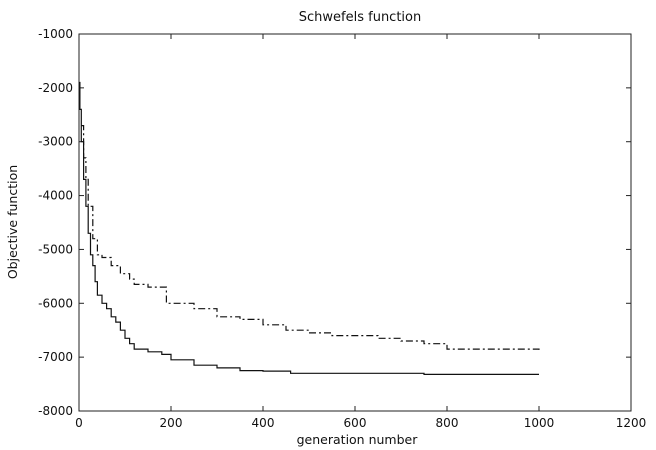 This screenshot has width=656, height=450. What do you see at coordinates (55, 142) in the screenshot?
I see `y-tick-label: -3000` at bounding box center [55, 142].